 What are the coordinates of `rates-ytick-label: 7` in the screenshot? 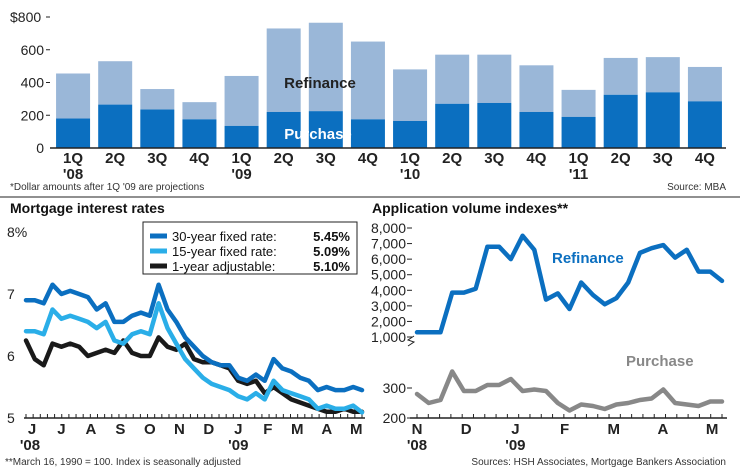 It's located at (11, 294).